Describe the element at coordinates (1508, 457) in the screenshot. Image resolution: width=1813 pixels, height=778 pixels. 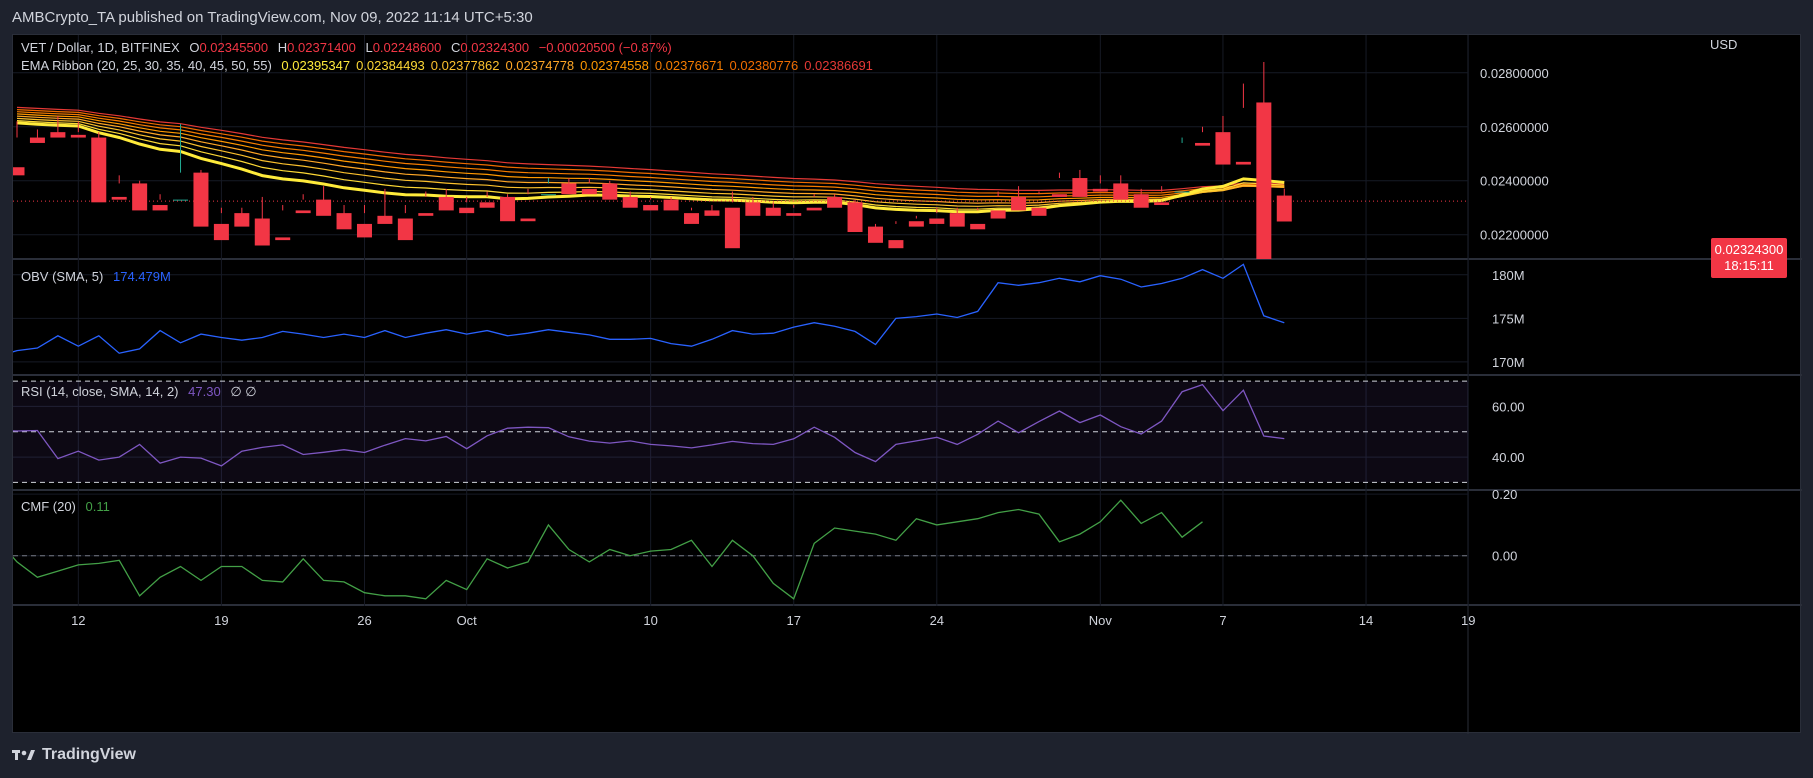
I see `rsi-y-tick: 40.00` at that location.